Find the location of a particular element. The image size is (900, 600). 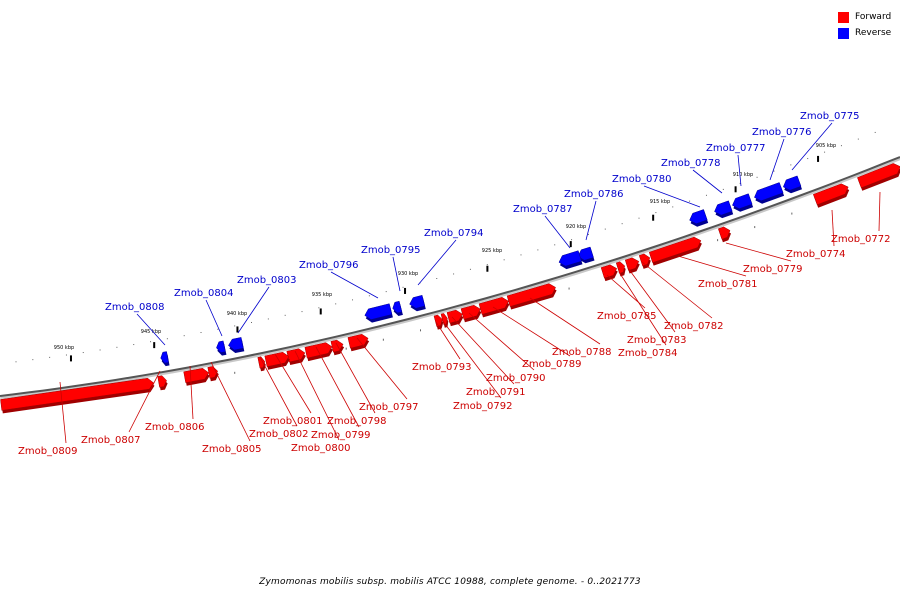

gene-label: Zmob_0772 is located at coordinates (861, 239).